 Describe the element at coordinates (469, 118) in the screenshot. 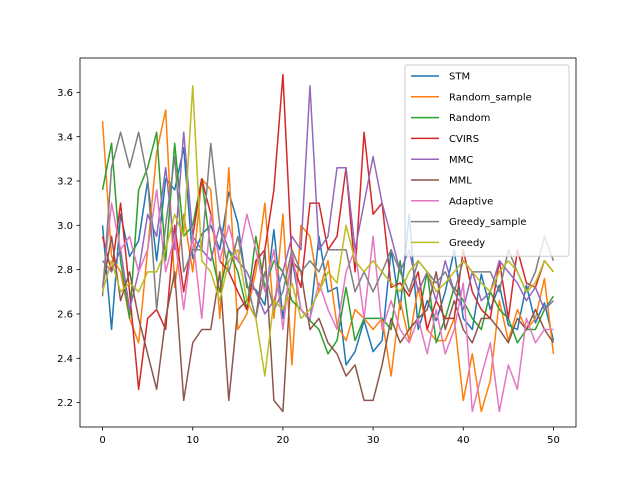

I see `legend-label: Random` at that location.